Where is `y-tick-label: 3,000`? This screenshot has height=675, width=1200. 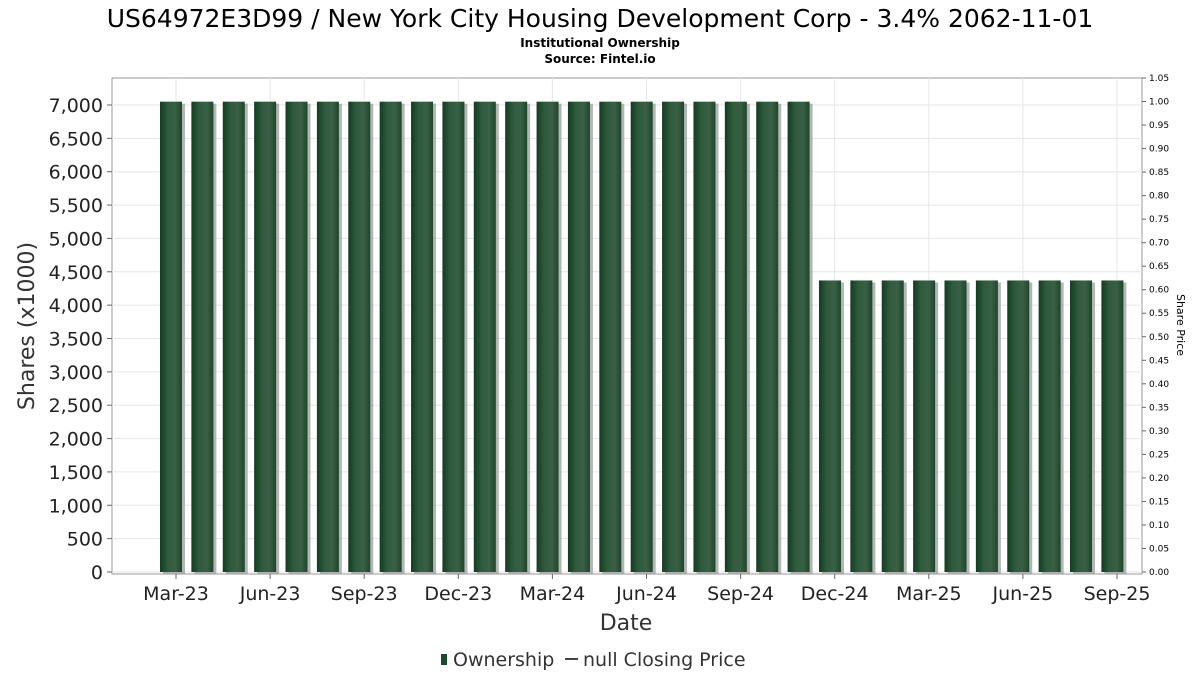 y-tick-label: 3,000 is located at coordinates (76, 373).